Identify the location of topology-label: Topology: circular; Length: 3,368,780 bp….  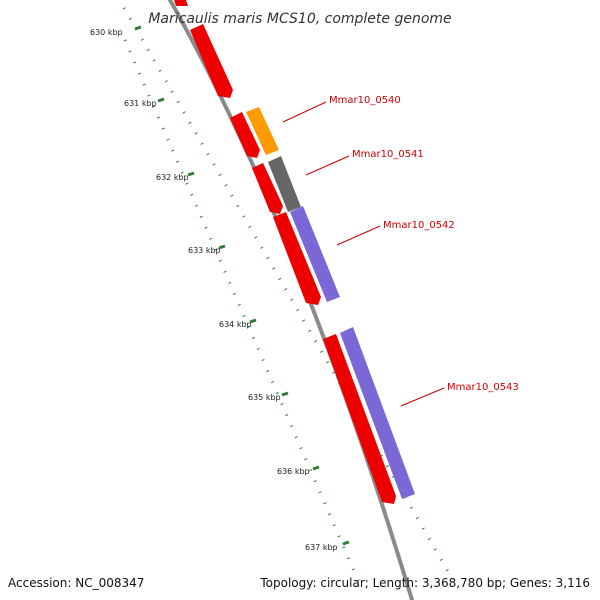
(424, 583).